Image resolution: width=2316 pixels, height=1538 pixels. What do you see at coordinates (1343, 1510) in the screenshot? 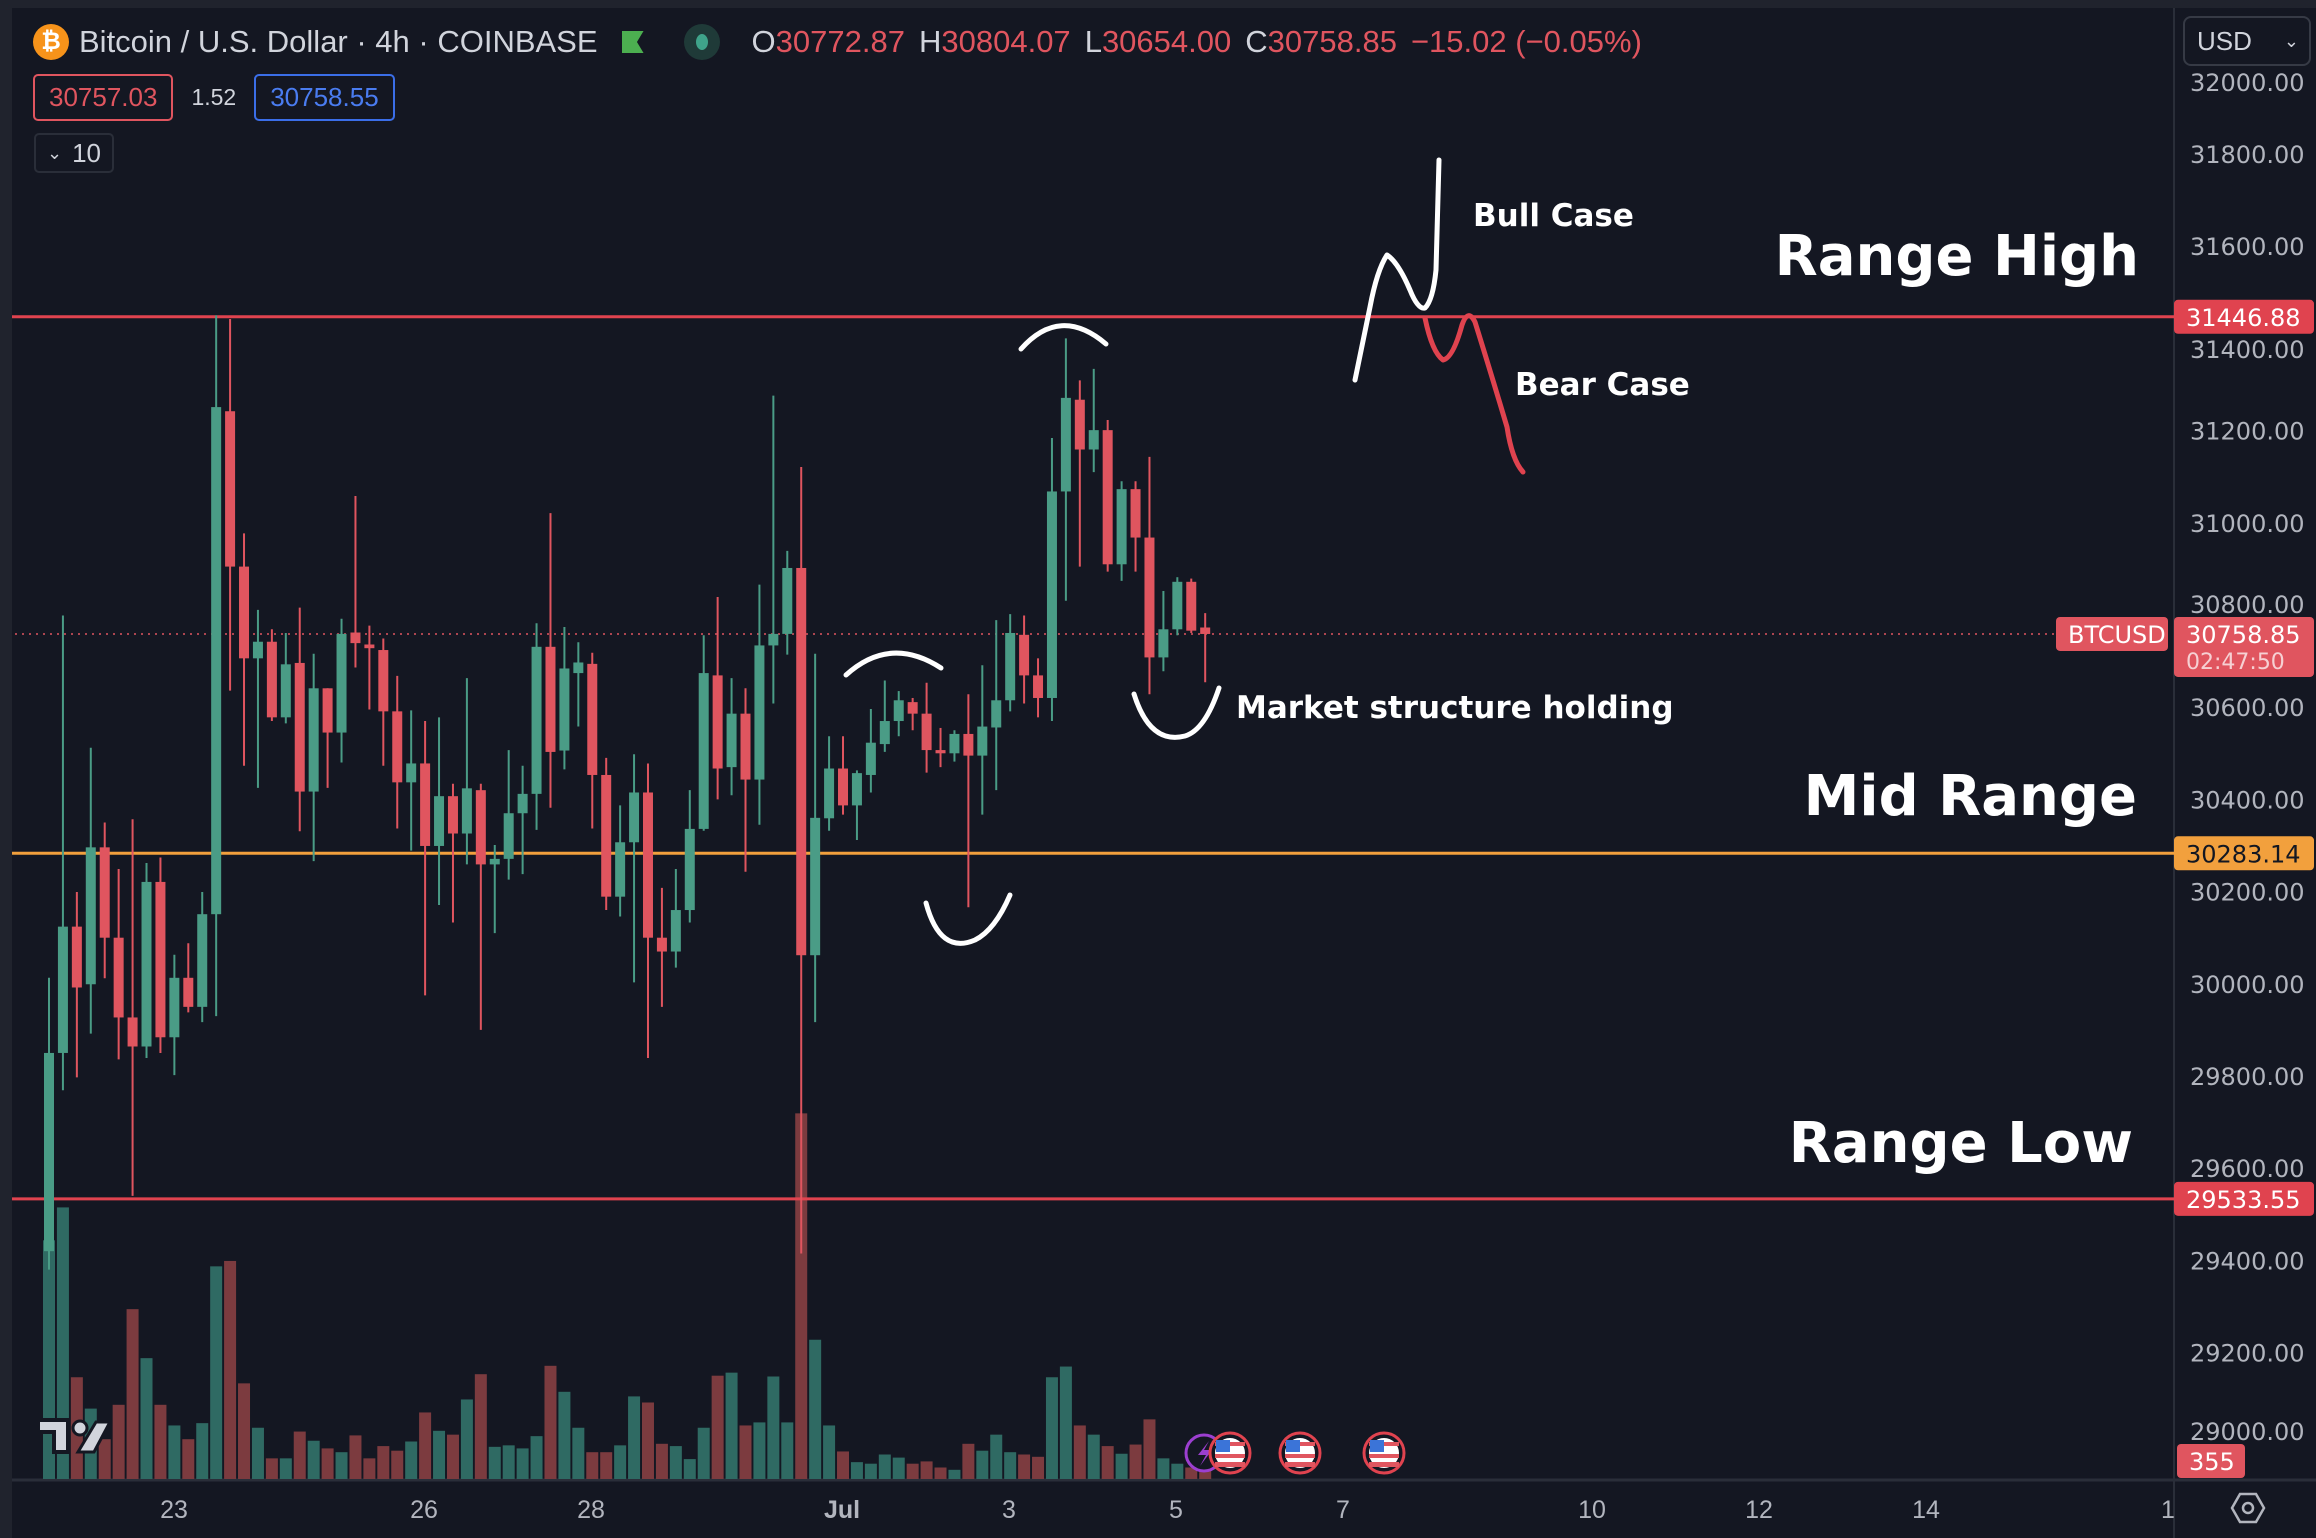
I see `time-tick-label: 7` at bounding box center [1343, 1510].